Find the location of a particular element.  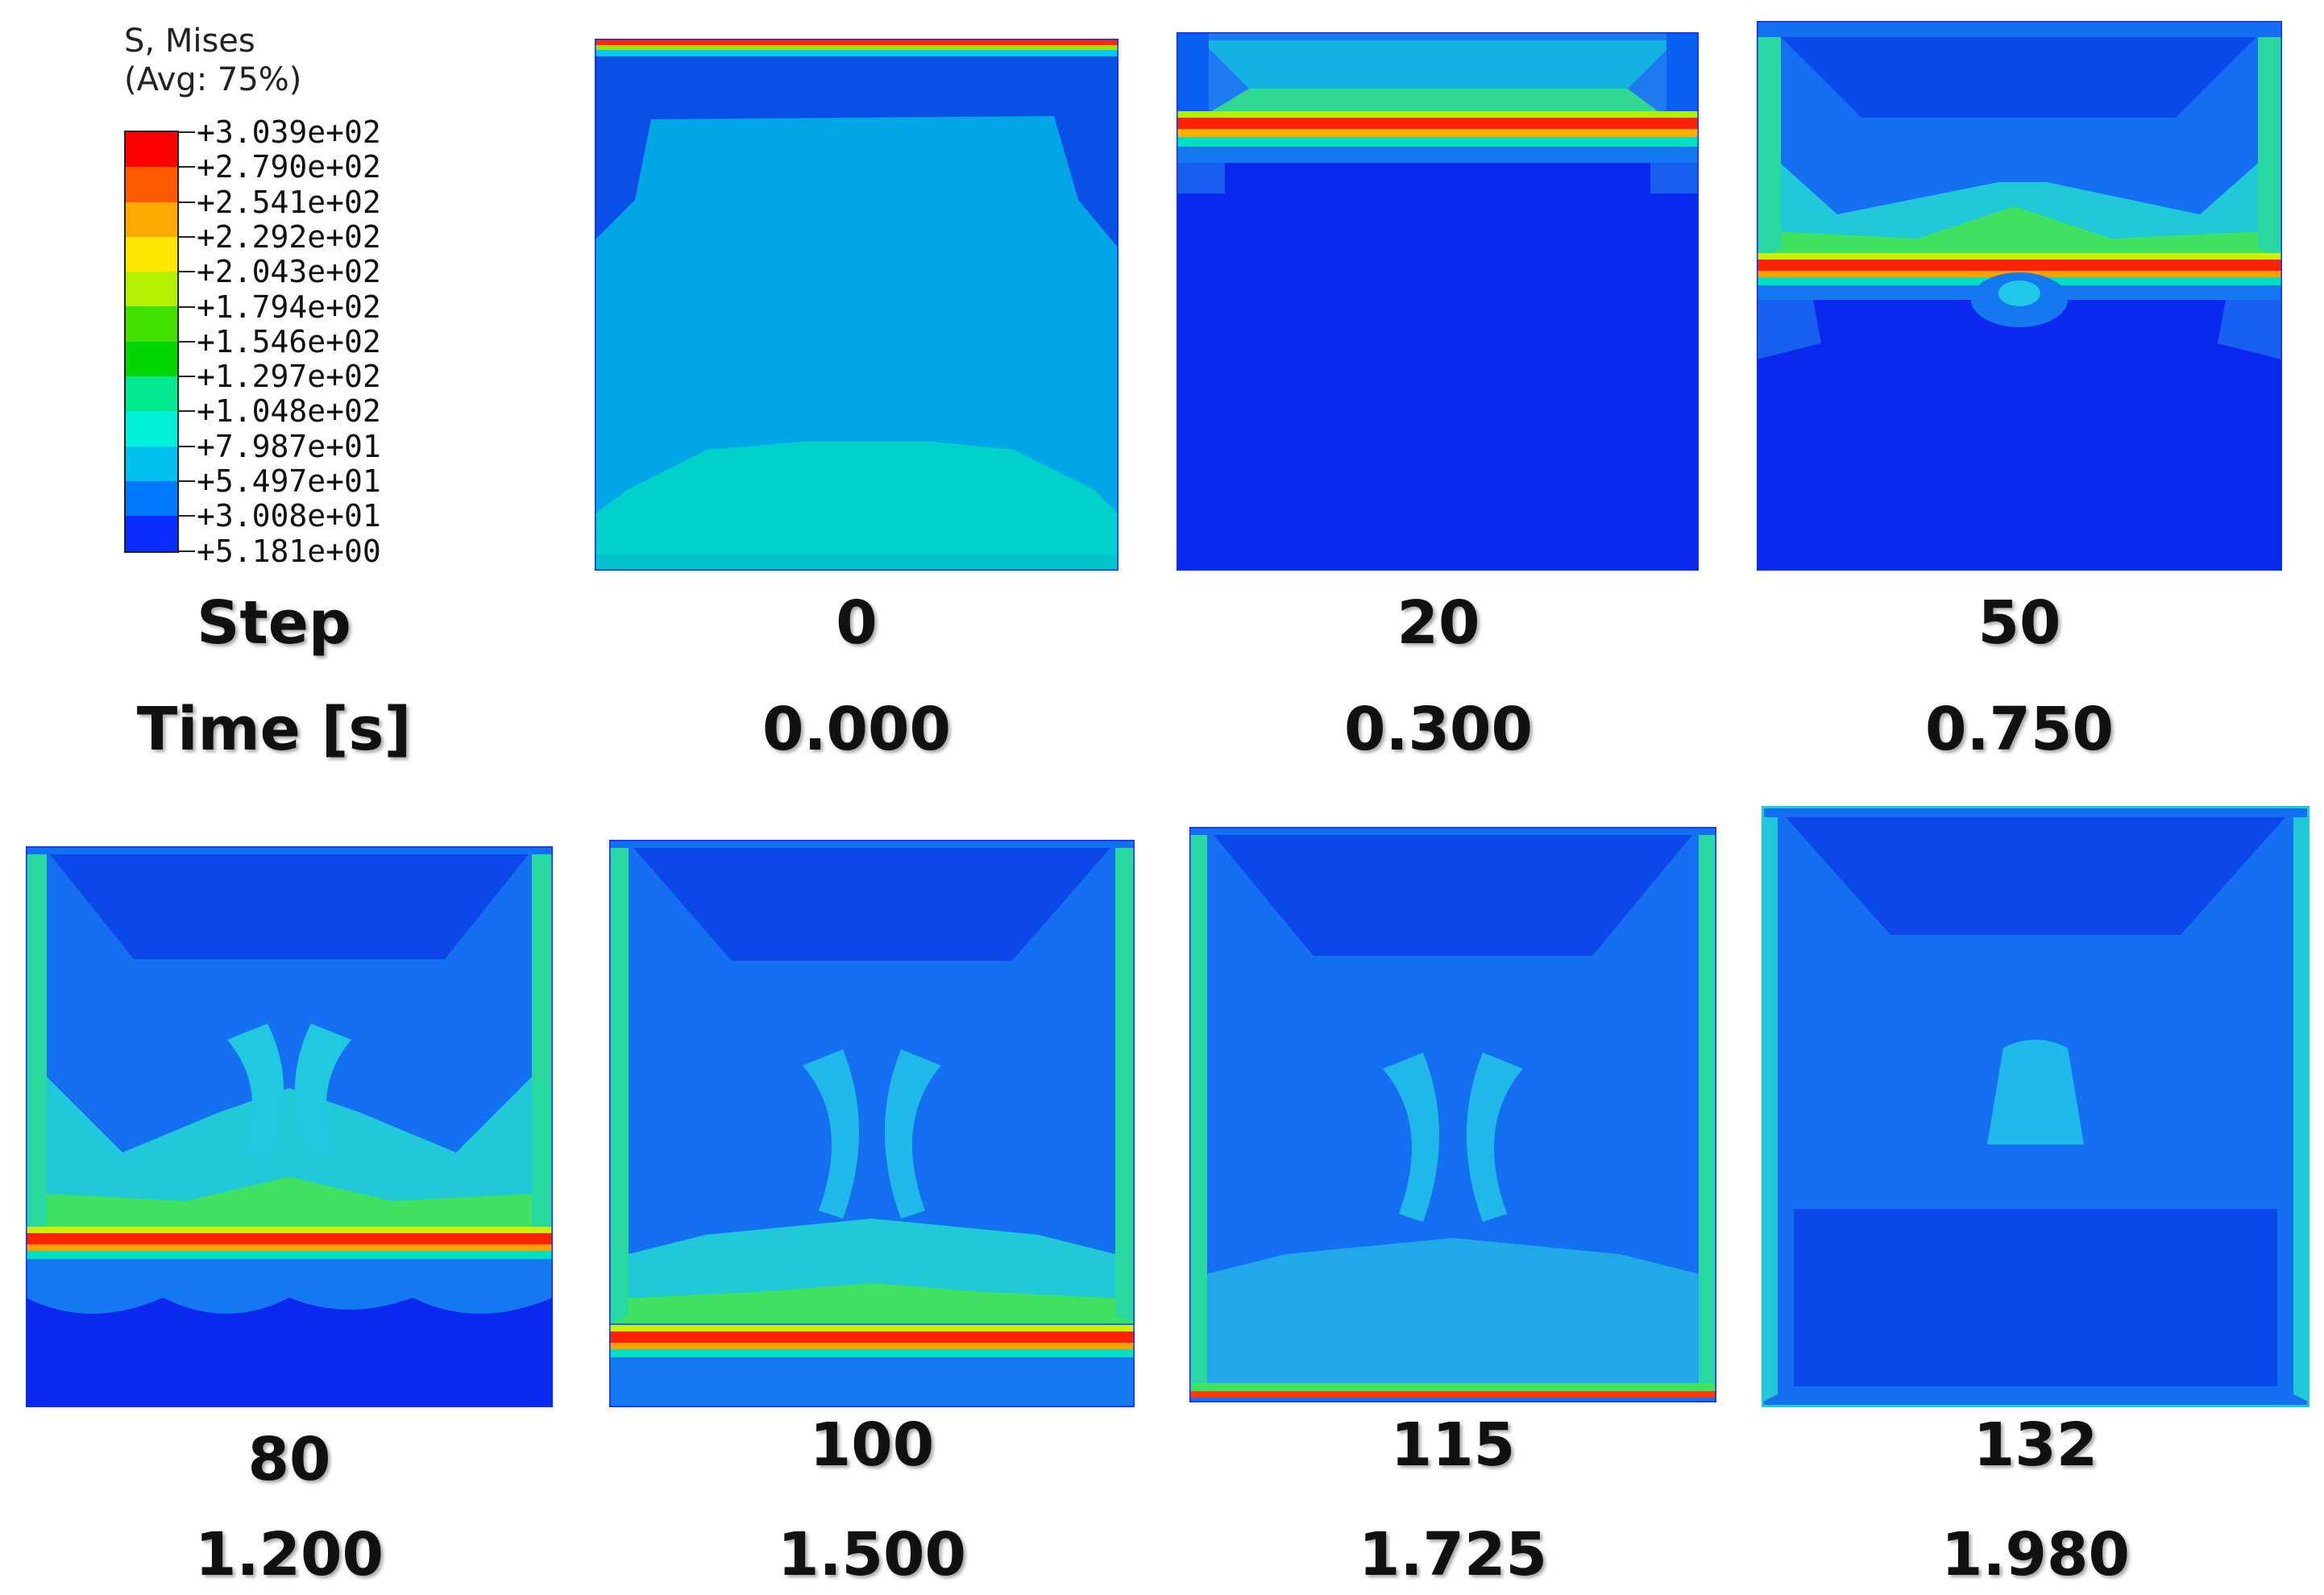

legend-title-line1: S, Mises is located at coordinates (189, 42).